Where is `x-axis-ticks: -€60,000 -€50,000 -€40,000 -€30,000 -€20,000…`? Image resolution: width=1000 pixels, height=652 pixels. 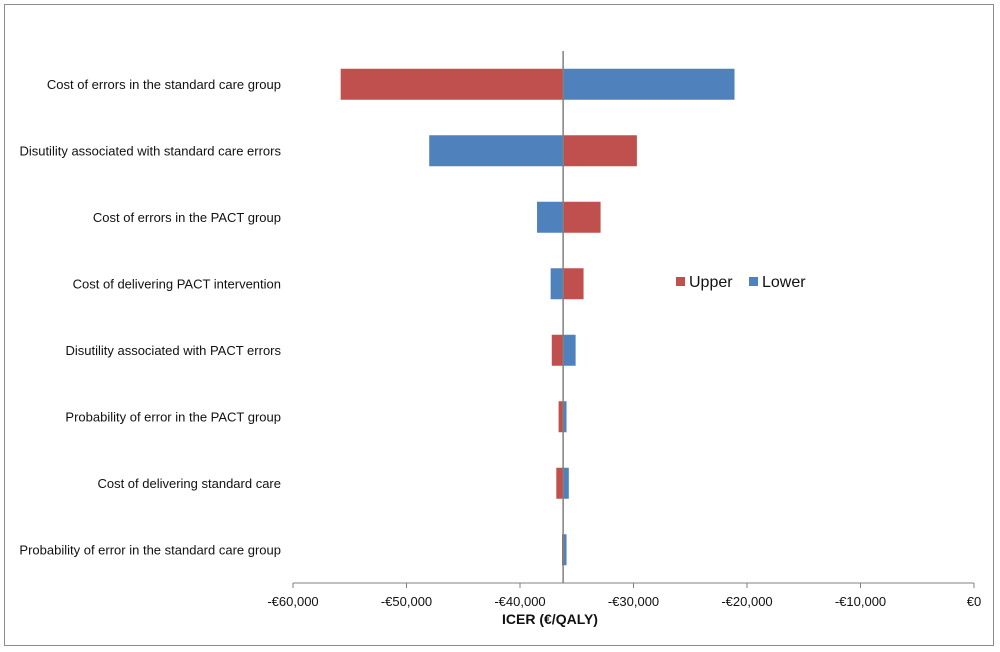
x-axis-ticks: -€60,000 -€50,000 -€40,000 -€30,000 -€20,000… is located at coordinates (624, 596).